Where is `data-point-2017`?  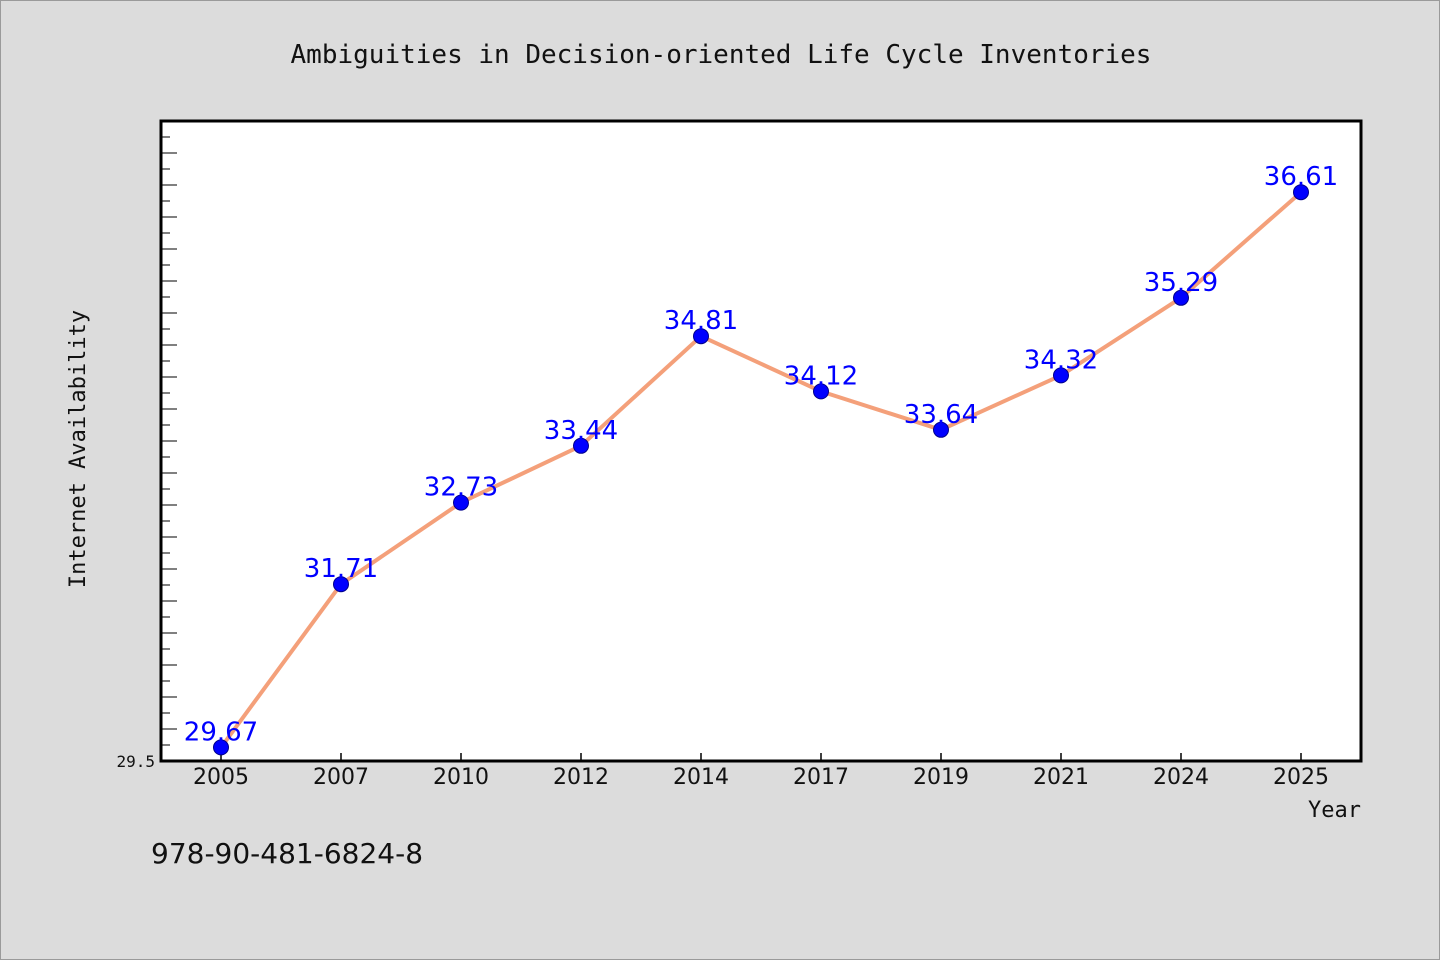 data-point-2017 is located at coordinates (821, 391).